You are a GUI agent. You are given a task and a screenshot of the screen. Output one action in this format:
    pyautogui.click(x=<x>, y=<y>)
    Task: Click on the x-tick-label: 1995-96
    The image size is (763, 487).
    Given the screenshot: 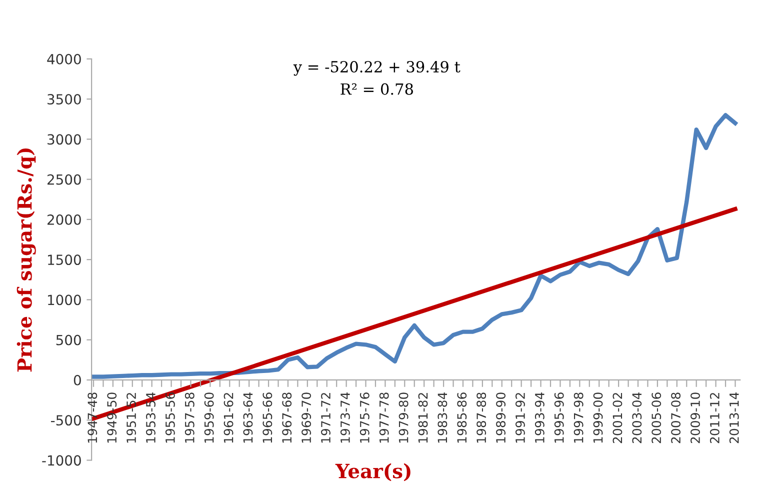 What is the action you would take?
    pyautogui.click(x=559, y=417)
    